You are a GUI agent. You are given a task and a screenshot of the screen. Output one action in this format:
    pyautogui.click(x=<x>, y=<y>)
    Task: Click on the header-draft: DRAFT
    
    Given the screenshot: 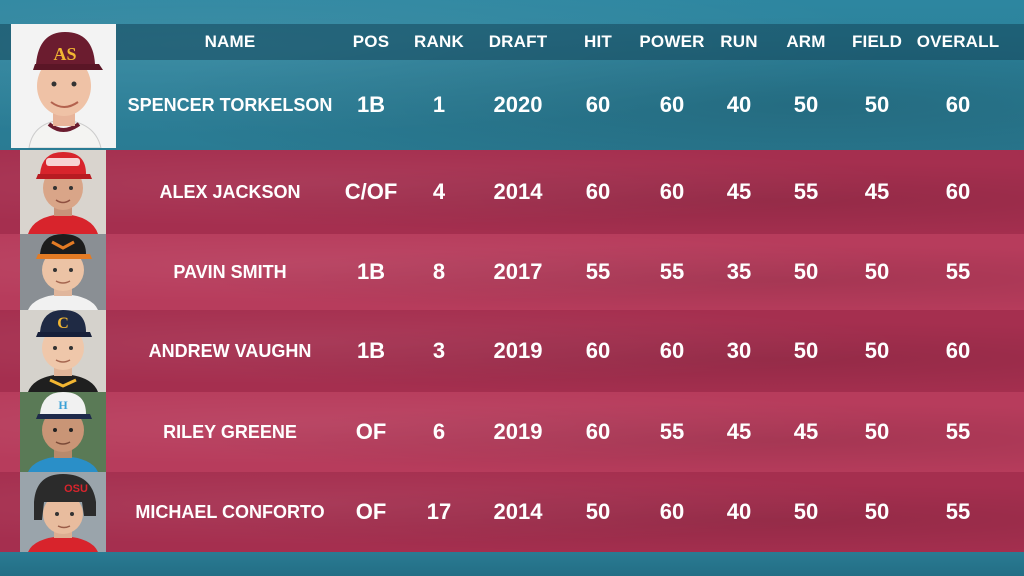 What is the action you would take?
    pyautogui.click(x=518, y=41)
    